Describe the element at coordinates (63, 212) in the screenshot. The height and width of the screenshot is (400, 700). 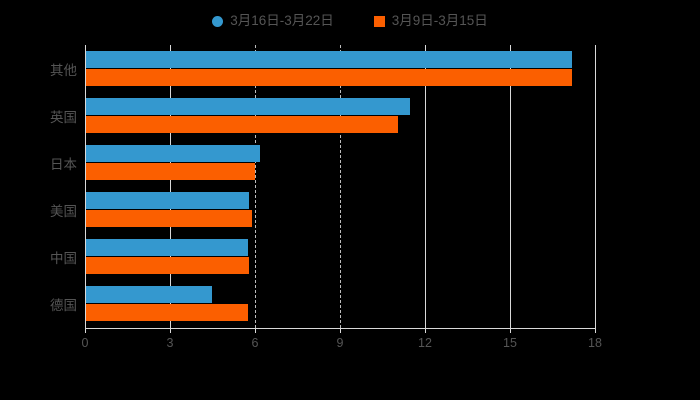
I see `category-label: 美国` at that location.